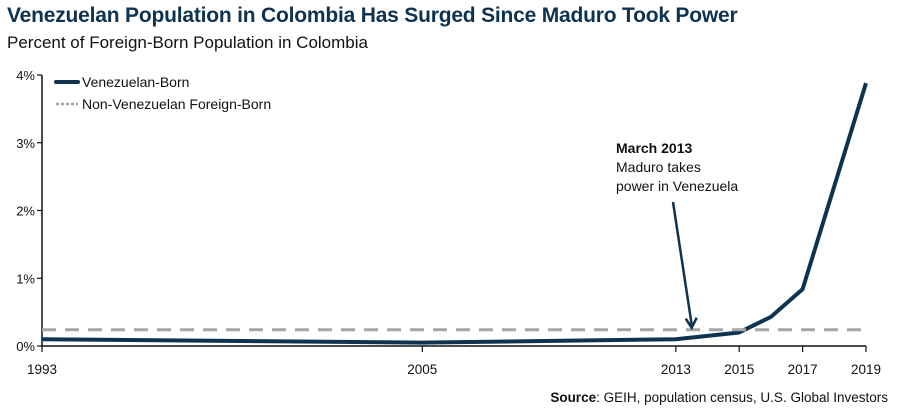 This screenshot has width=900, height=411. Describe the element at coordinates (803, 369) in the screenshot. I see `x-tick-label: 2017` at that location.